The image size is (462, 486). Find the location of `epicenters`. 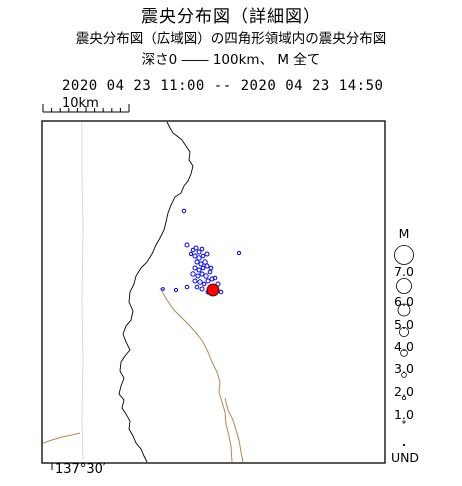

epicenters is located at coordinates (201, 251).